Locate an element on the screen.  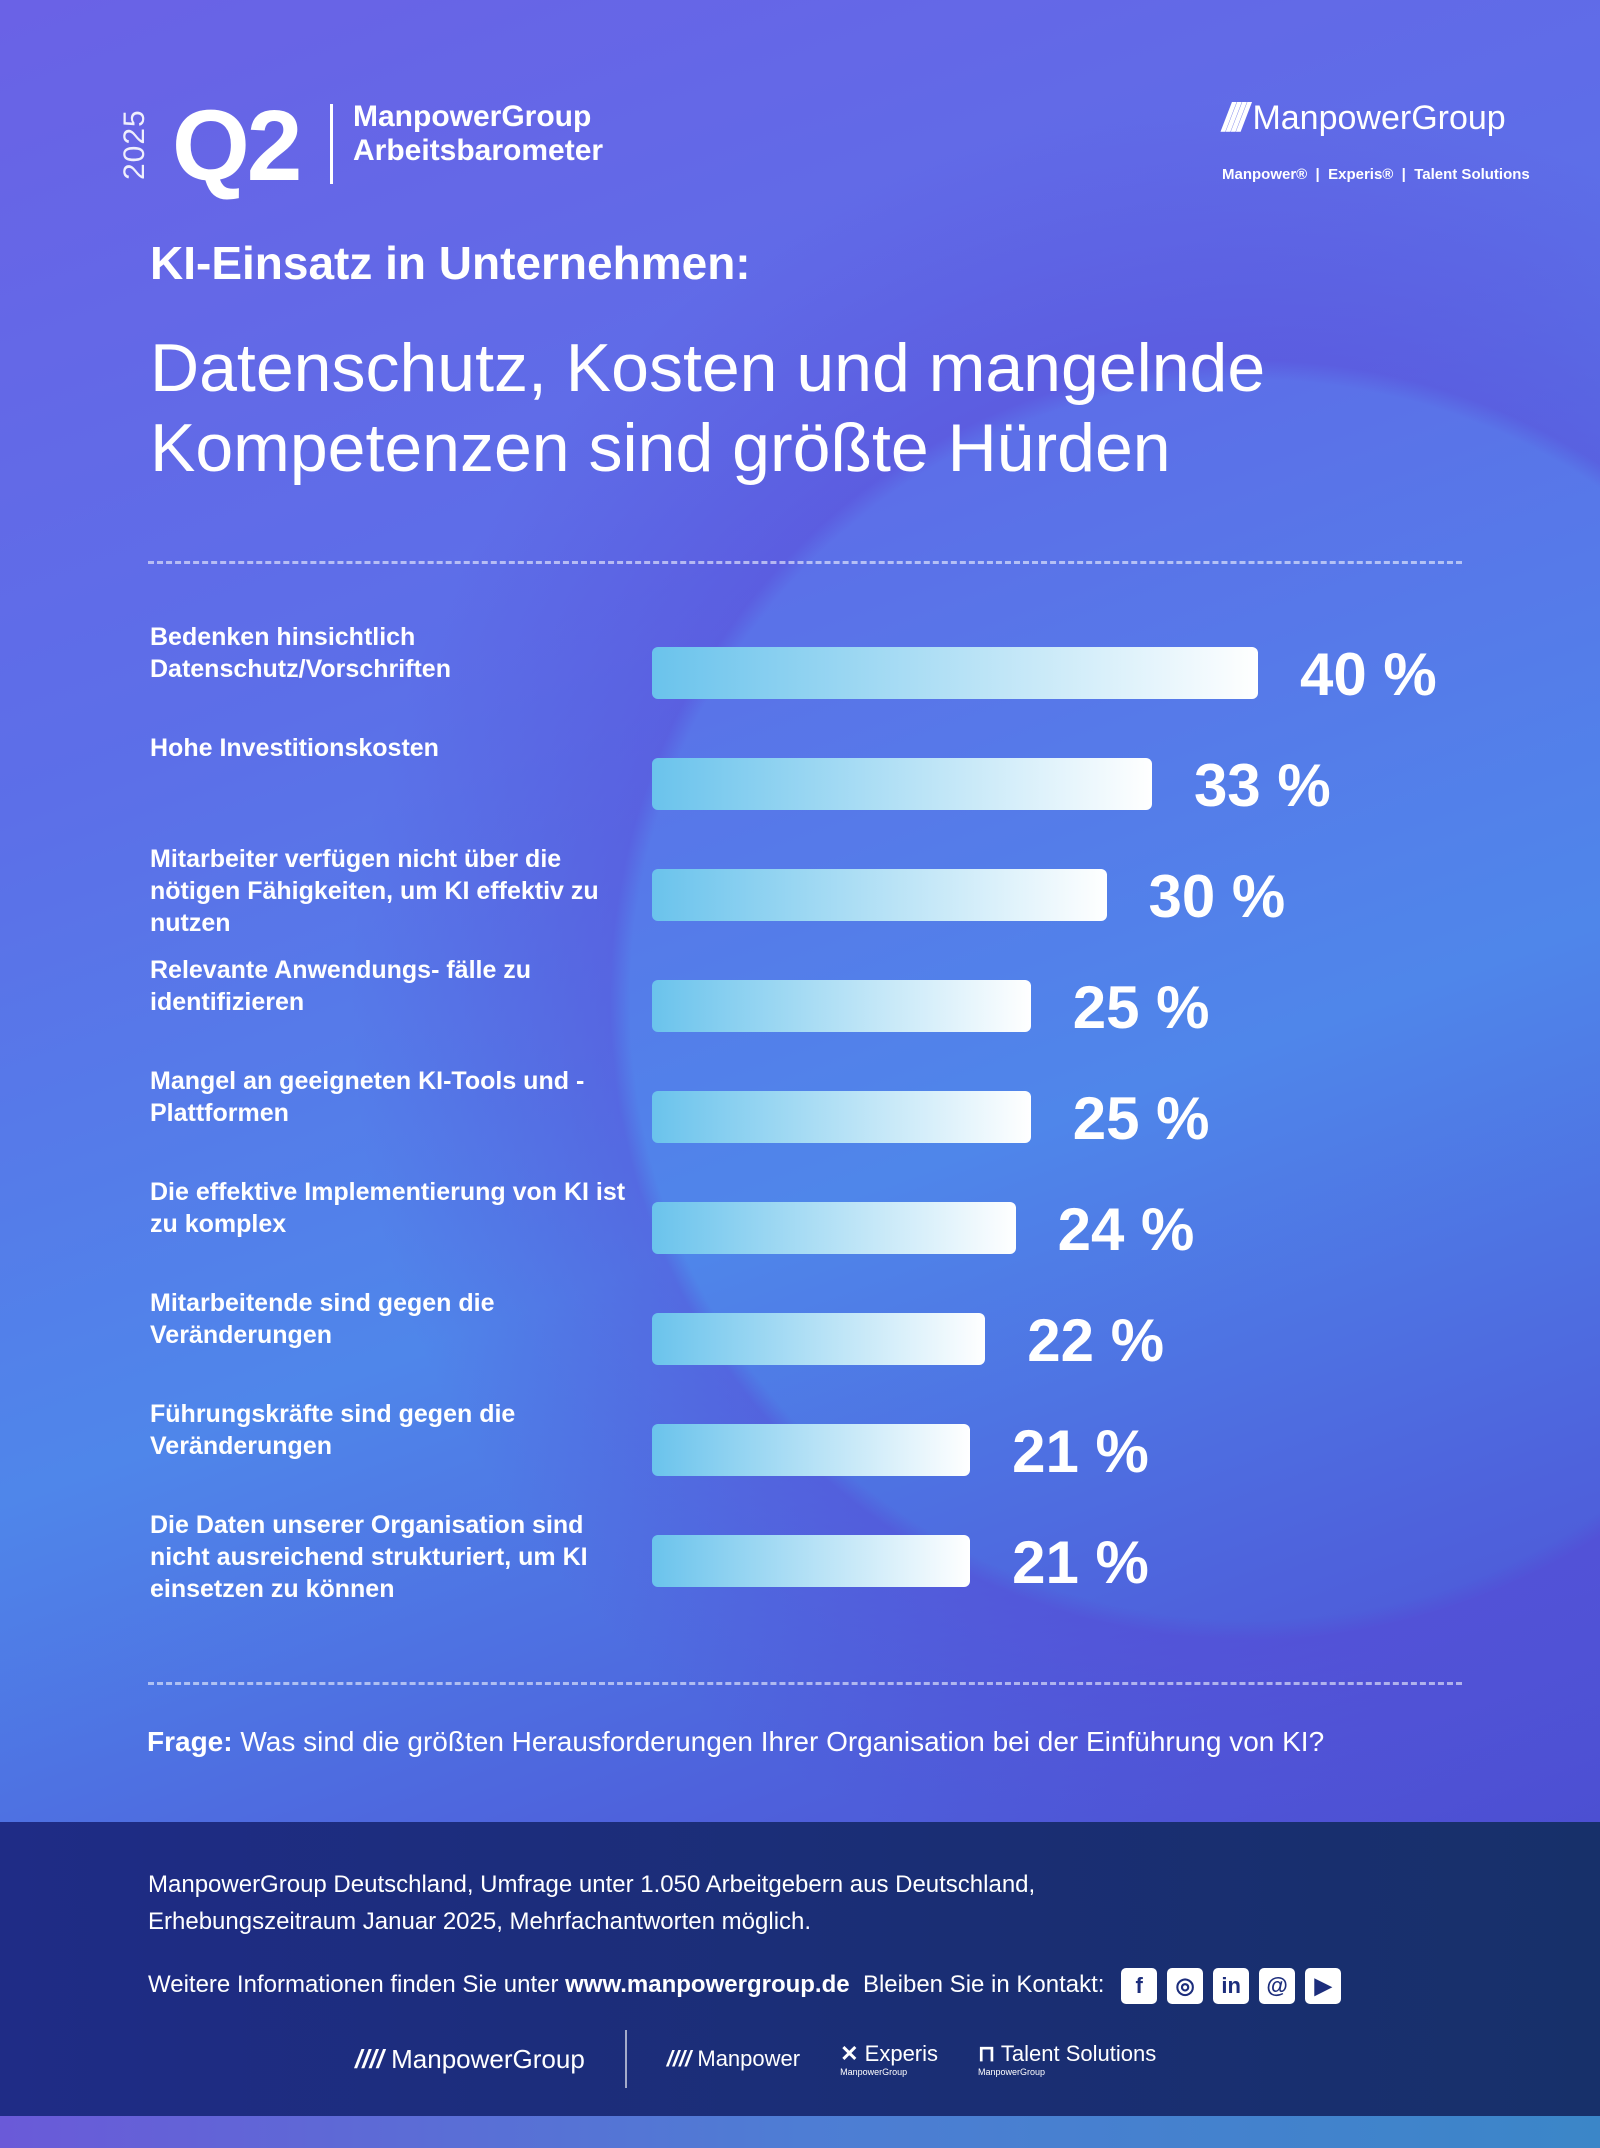
quarter: Q2 is located at coordinates (237, 146).